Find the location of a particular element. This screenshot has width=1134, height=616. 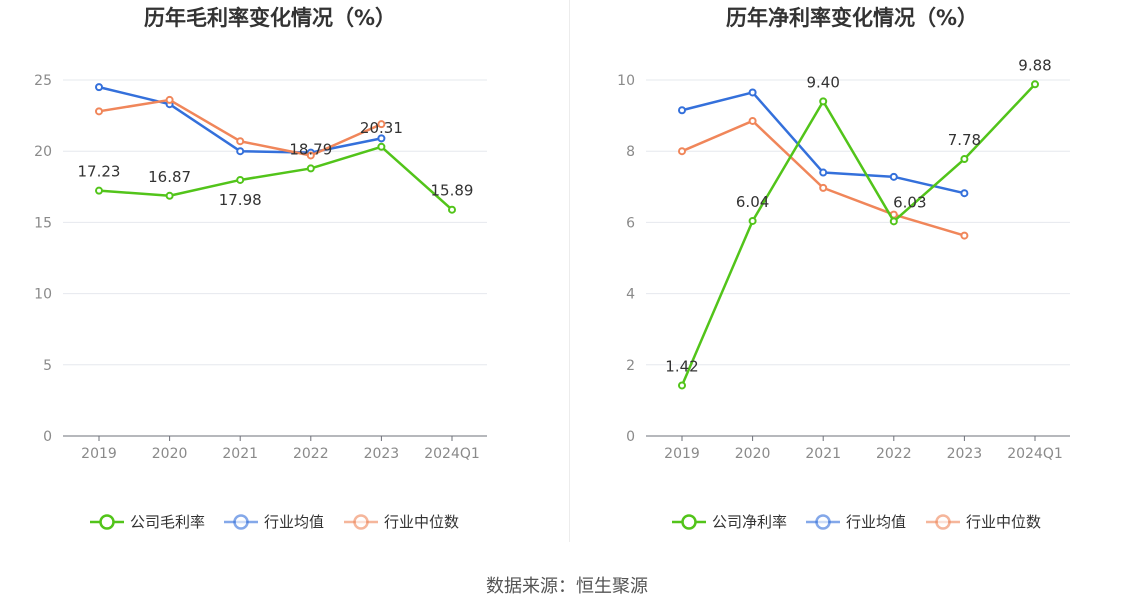

chart-title: 历年净利率变化情况（%） is located at coordinates (852, 18).